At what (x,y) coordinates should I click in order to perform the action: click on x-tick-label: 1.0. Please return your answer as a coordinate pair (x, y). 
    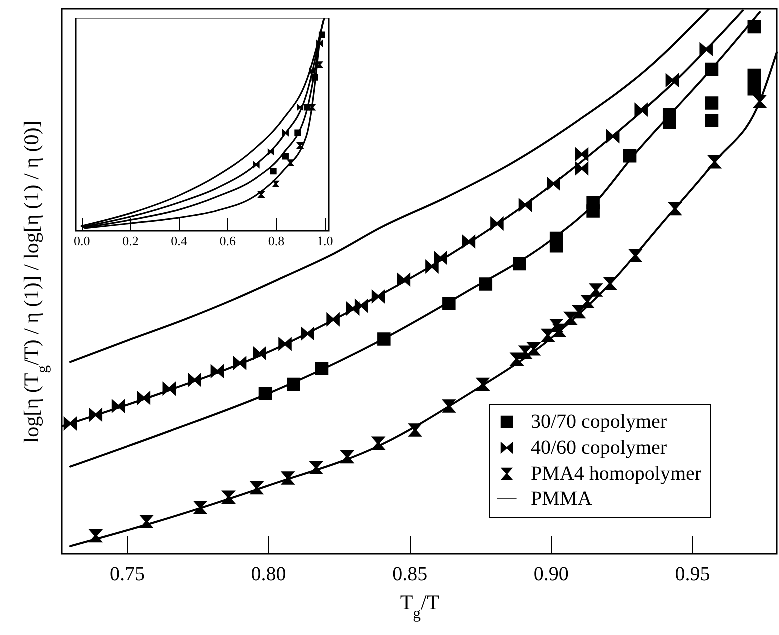
    Looking at the image, I should click on (325, 241).